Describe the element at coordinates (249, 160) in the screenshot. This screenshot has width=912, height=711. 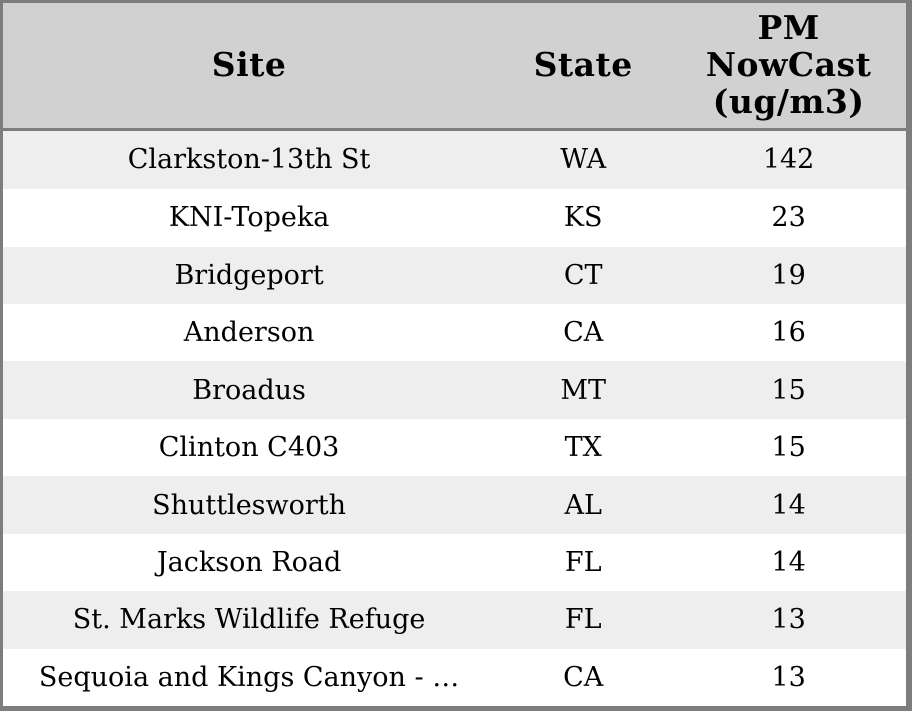
I see `site-cell: Clarkston-13th St` at that location.